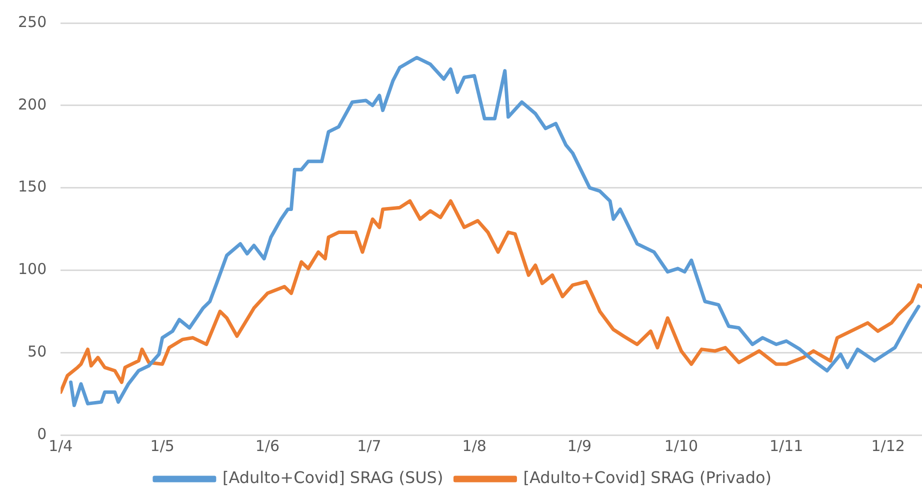 The width and height of the screenshot is (922, 497). I want to click on x-tick-label: 1/11, so click(787, 445).